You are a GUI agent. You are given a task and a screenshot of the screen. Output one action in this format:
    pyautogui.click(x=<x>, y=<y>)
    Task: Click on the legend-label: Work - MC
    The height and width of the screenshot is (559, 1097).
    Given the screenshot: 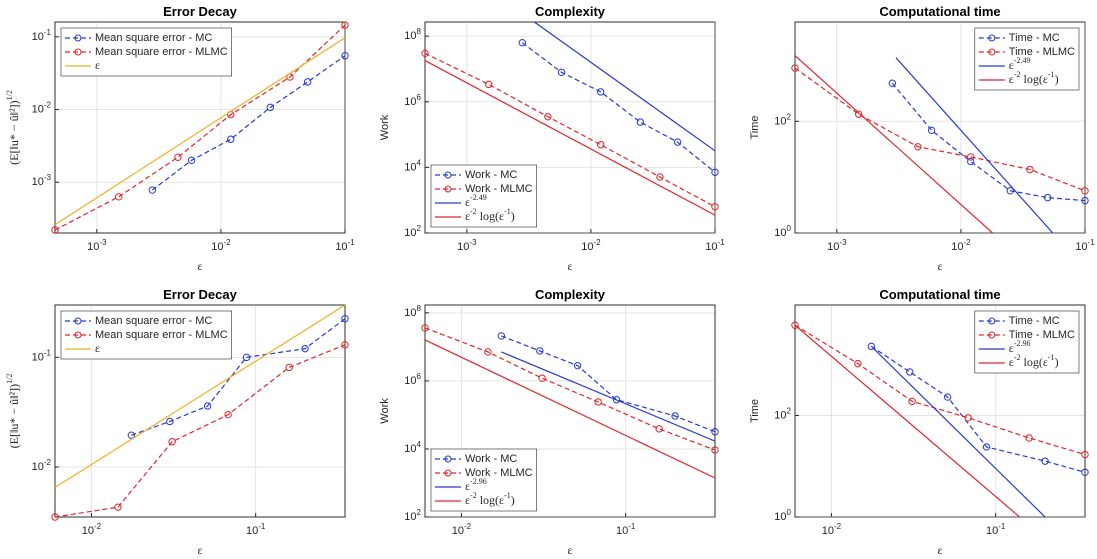 What is the action you would take?
    pyautogui.click(x=491, y=175)
    